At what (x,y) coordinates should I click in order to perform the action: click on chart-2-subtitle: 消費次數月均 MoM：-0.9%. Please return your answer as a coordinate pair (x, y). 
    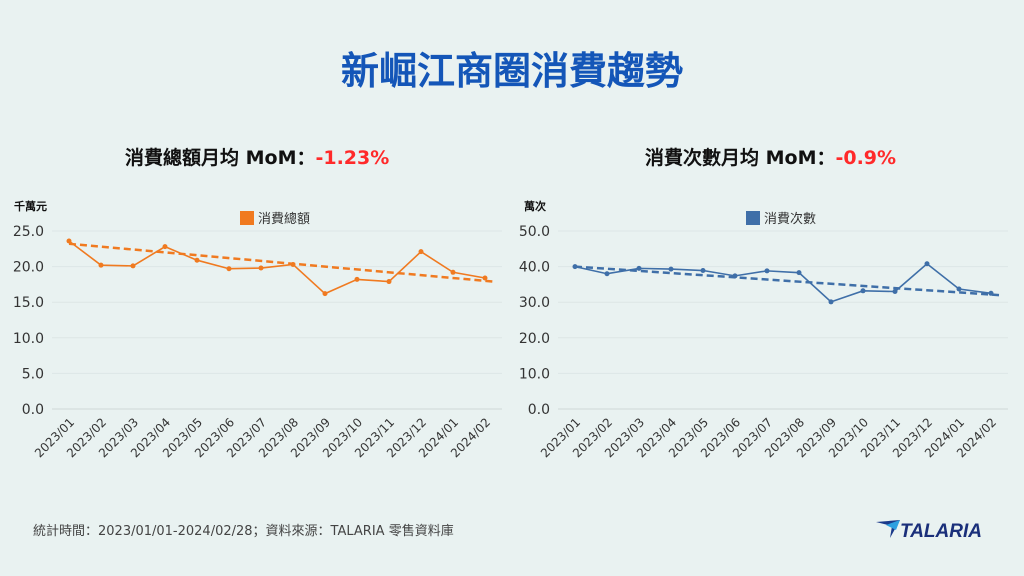
    Looking at the image, I should click on (770, 156).